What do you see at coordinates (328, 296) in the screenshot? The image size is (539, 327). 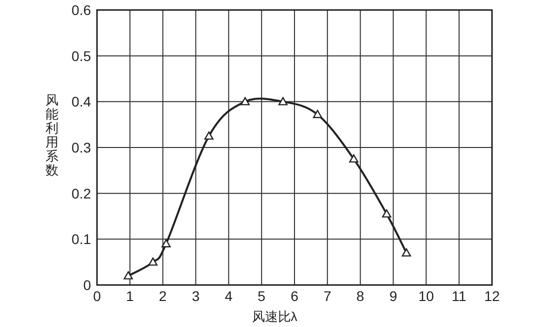 I see `x-tick-label: 7` at bounding box center [328, 296].